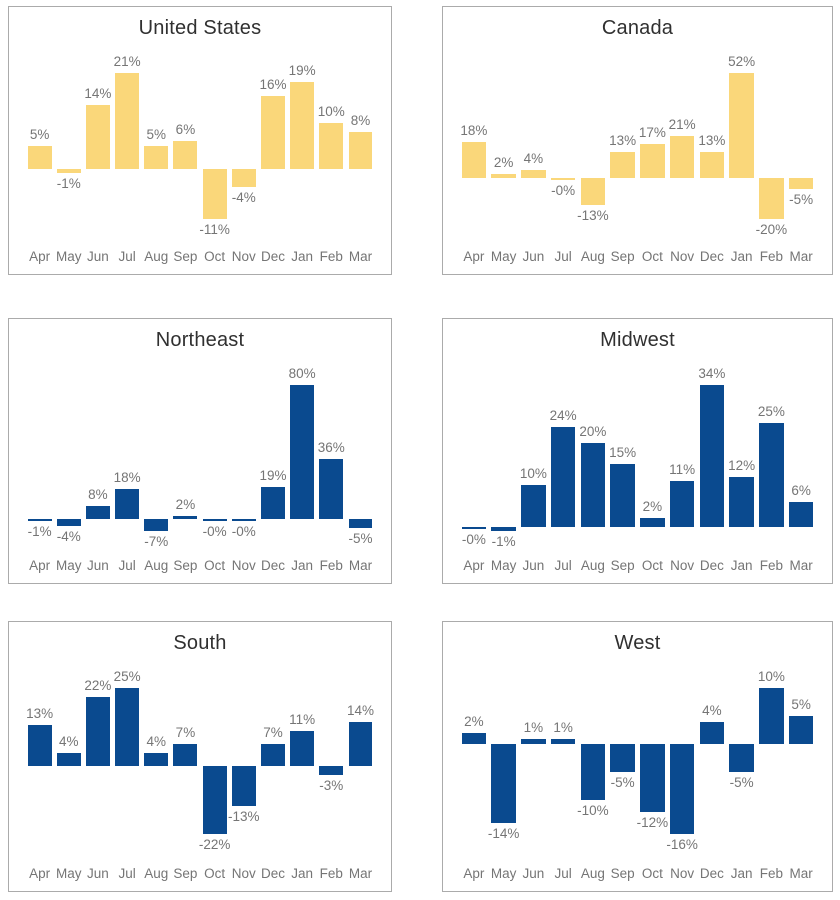  Describe the element at coordinates (563, 565) in the screenshot. I see `axis-label-jul: Jul` at that location.